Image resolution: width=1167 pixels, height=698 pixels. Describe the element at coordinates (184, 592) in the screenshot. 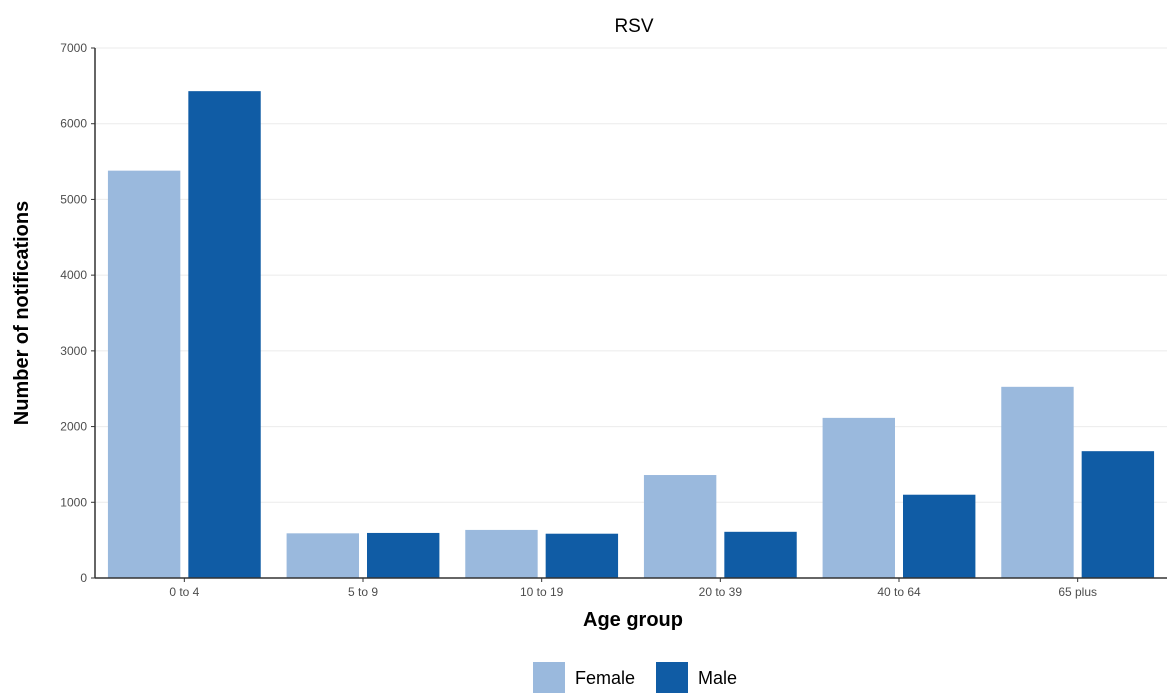

I see `x-tick-label: 0 to 4` at that location.